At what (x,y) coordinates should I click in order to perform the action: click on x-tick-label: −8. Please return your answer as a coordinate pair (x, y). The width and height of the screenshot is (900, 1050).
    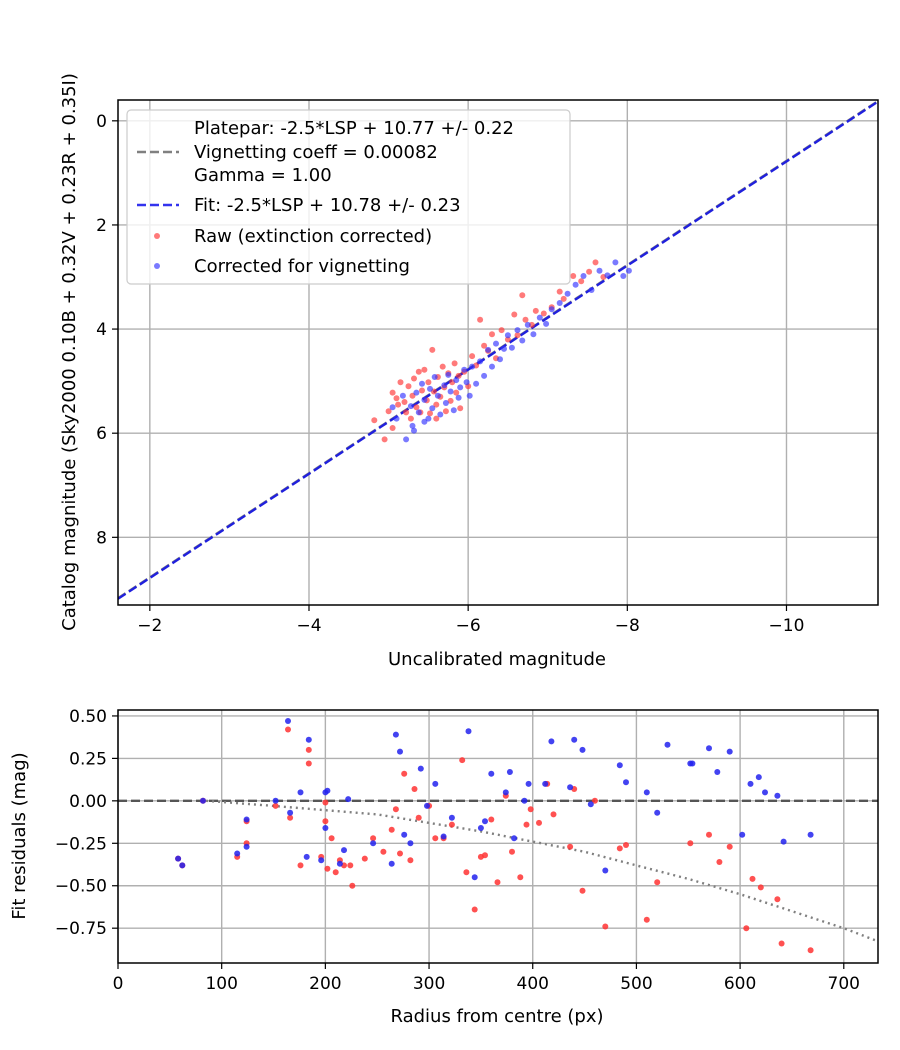
    Looking at the image, I should click on (627, 626).